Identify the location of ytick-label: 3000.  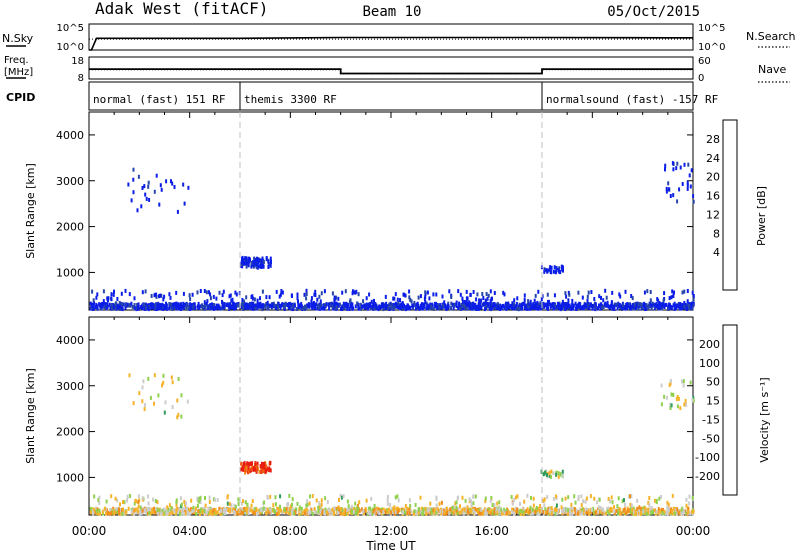
(70, 181).